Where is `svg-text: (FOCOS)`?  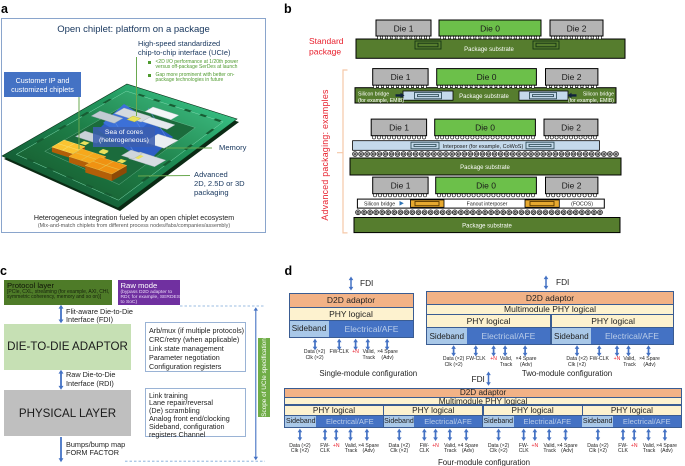
svg-text: (FOCOS) is located at coordinates (582, 205).